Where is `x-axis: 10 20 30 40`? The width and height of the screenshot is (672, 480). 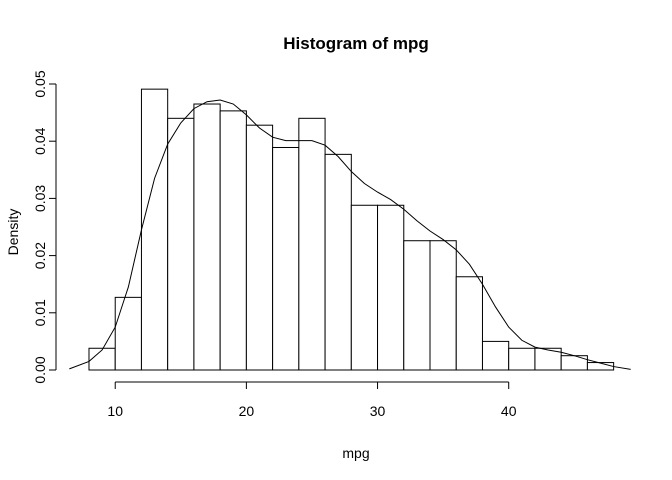 x-axis: 10 20 30 40 is located at coordinates (312, 400).